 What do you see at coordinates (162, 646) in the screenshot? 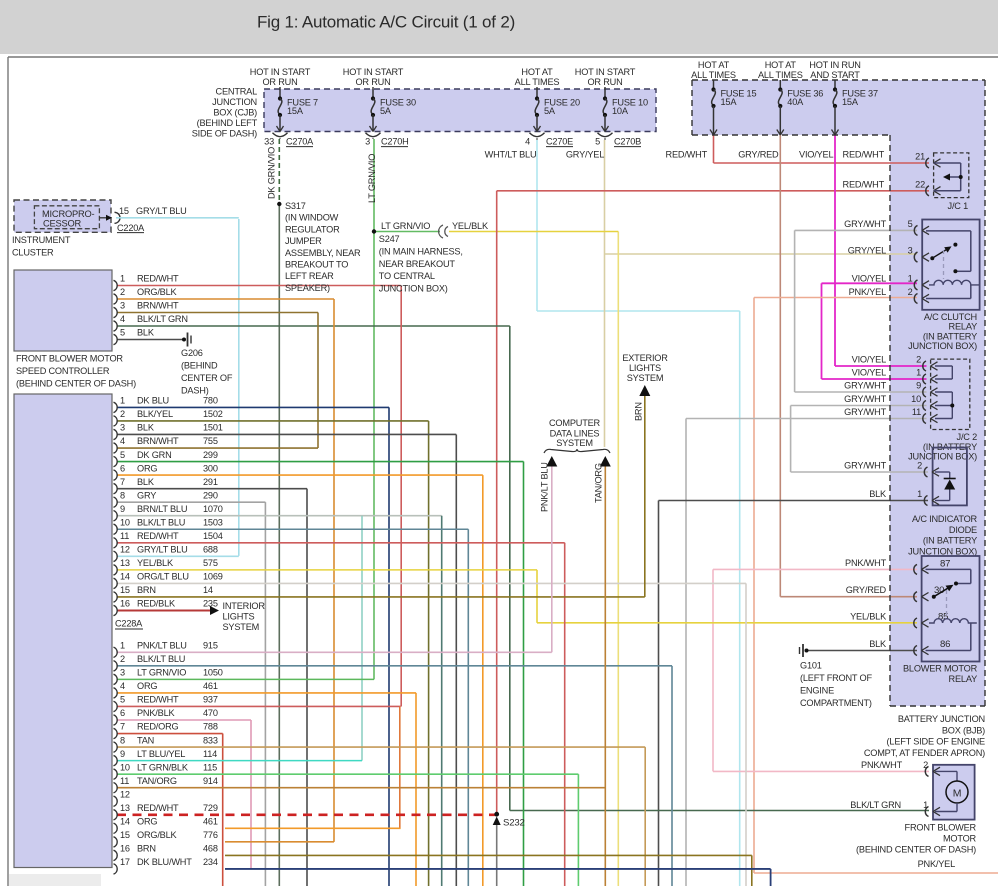
I see `svg-text: PNK/LT BLU` at bounding box center [162, 646].